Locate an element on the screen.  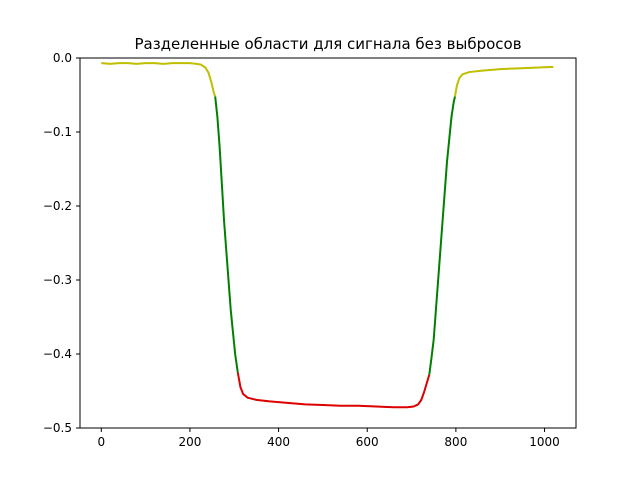
y-tick-label: −0.2 is located at coordinates (57, 206).